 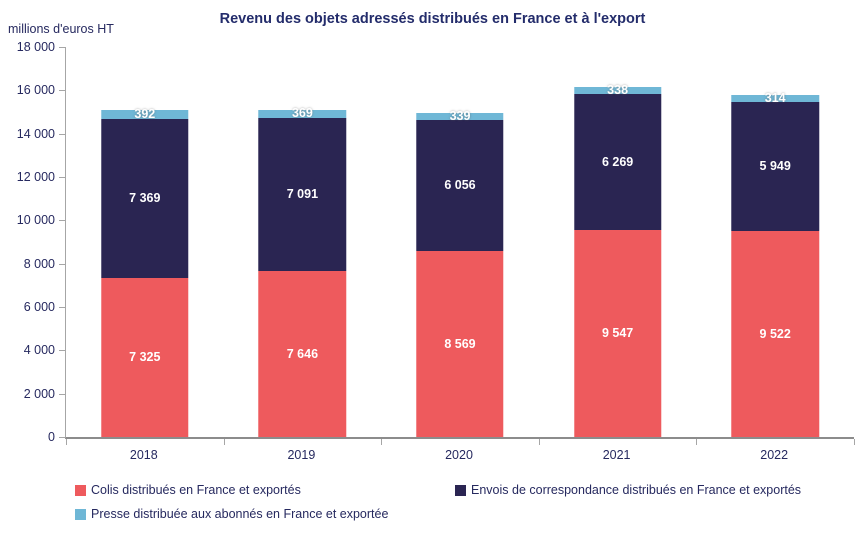 I want to click on y-tick-label: 8 000, so click(x=39, y=263).